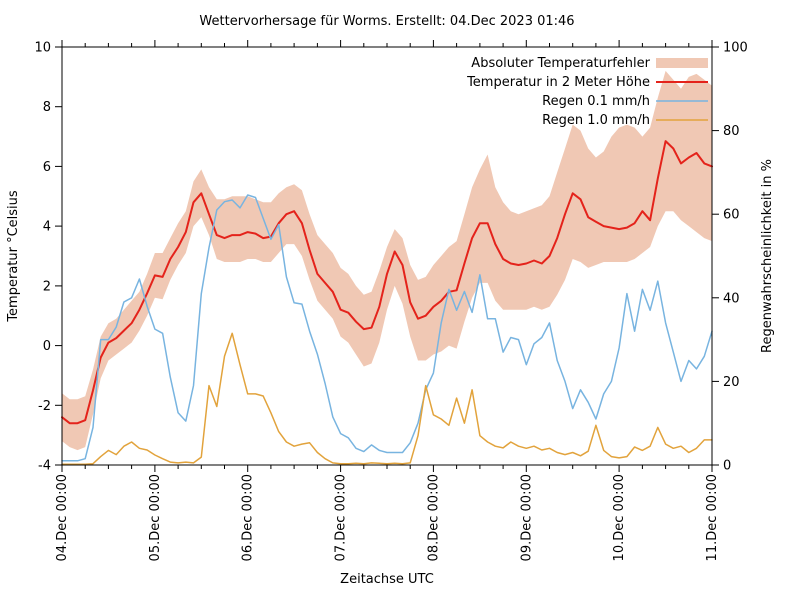 The image size is (800, 600). Describe the element at coordinates (248, 517) in the screenshot. I see `x-axis-tick-label: 06.Dec 00:00` at that location.